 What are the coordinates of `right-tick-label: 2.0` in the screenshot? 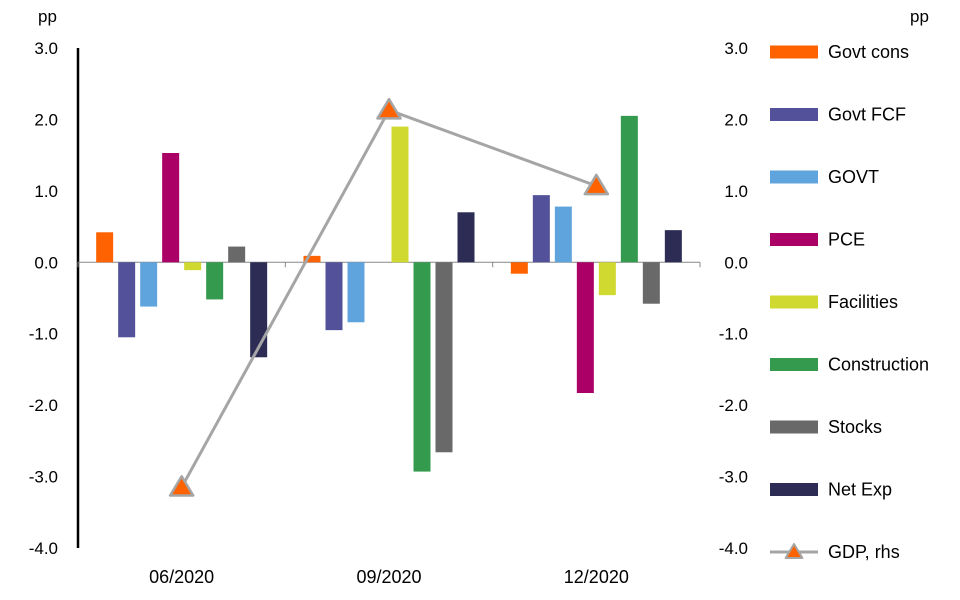 It's located at (736, 119).